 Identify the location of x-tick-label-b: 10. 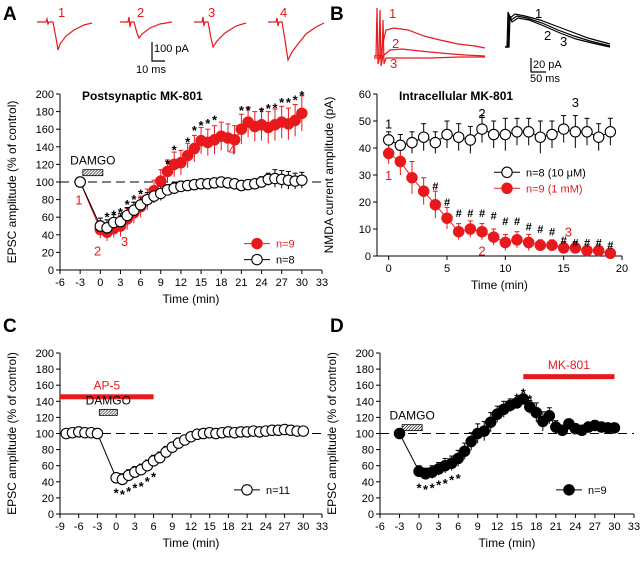
(505, 269).